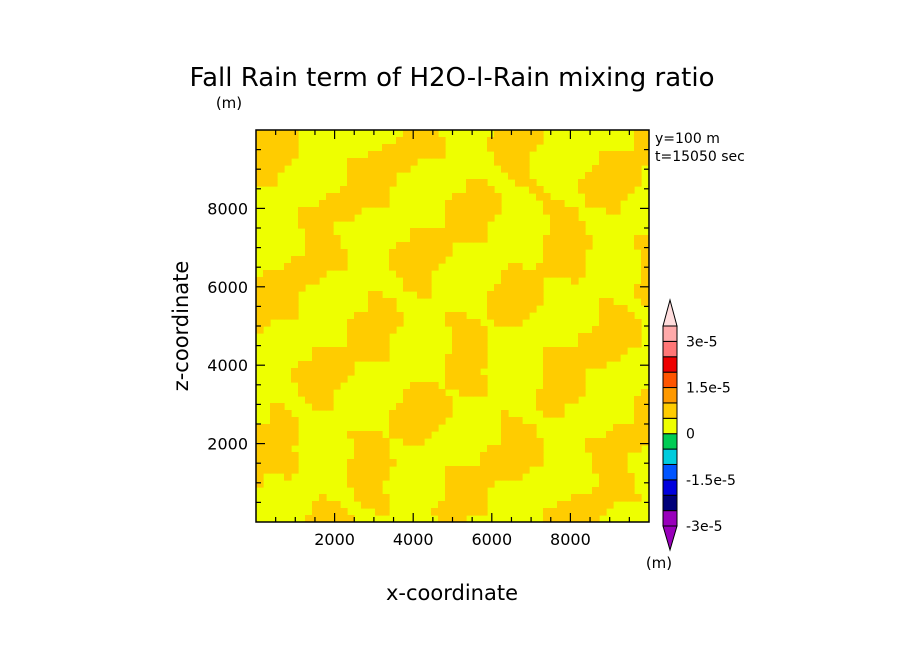 The image size is (904, 654). What do you see at coordinates (670, 503) in the screenshot?
I see `colorbar-swatch` at bounding box center [670, 503].